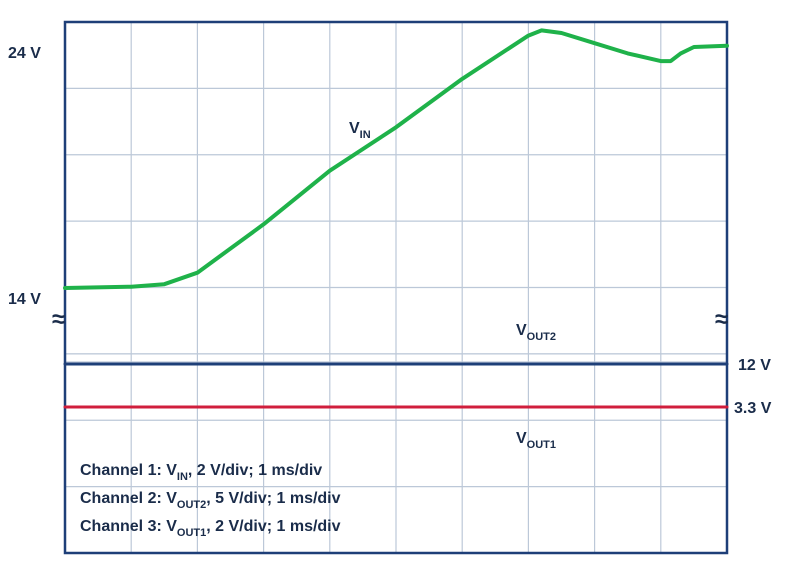 The image size is (800, 578). Describe the element at coordinates (753, 408) in the screenshot. I see `level-label-3v3: 3.3 V` at that location.